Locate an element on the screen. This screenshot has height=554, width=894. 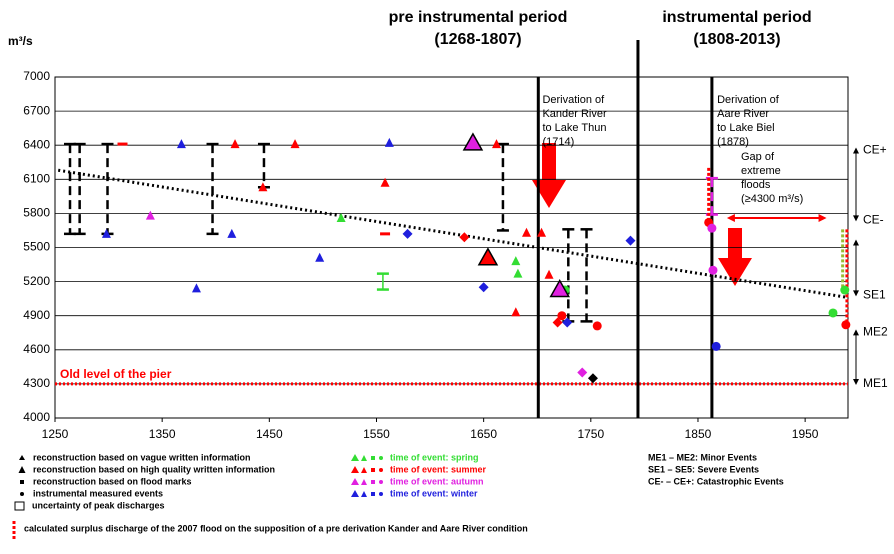
legend-text: ME1 – ME2: Minor Events is located at coordinates (702, 457).